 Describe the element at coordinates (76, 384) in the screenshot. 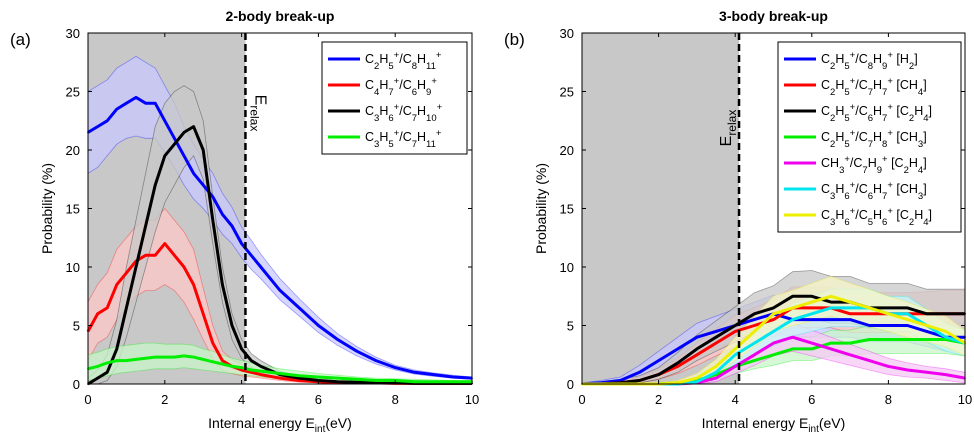

I see `y-tick-label: 0` at that location.